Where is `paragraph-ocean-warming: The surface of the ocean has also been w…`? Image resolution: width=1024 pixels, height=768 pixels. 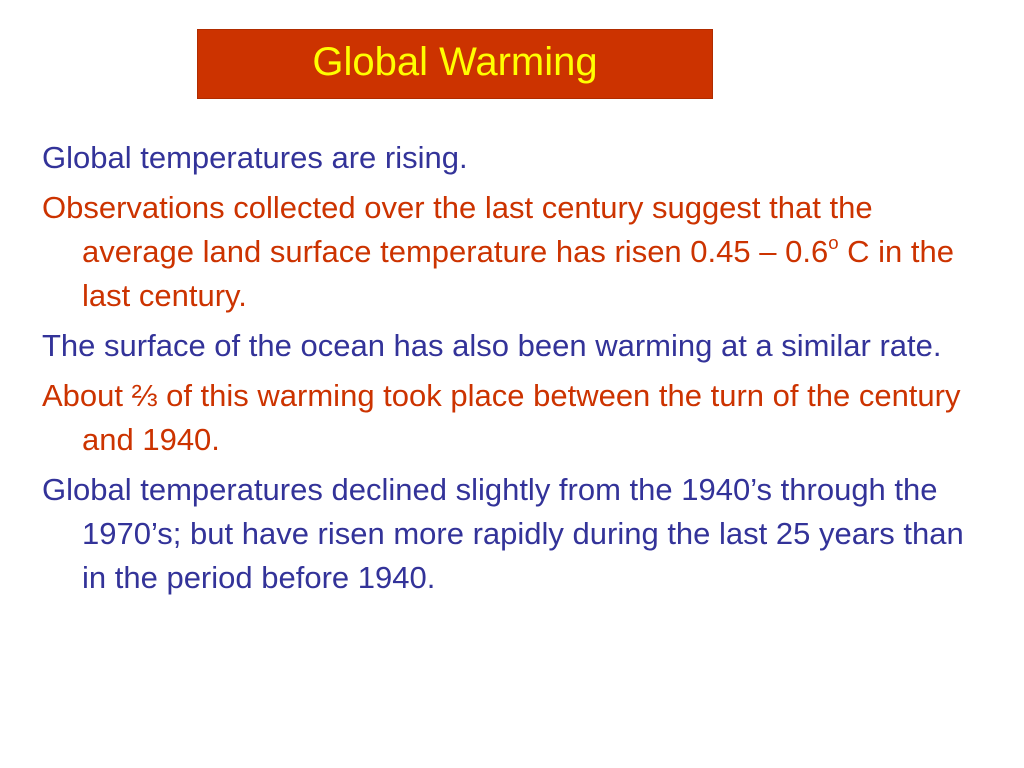 paragraph-ocean-warming: The surface of the ocean has also been w… is located at coordinates (492, 345).